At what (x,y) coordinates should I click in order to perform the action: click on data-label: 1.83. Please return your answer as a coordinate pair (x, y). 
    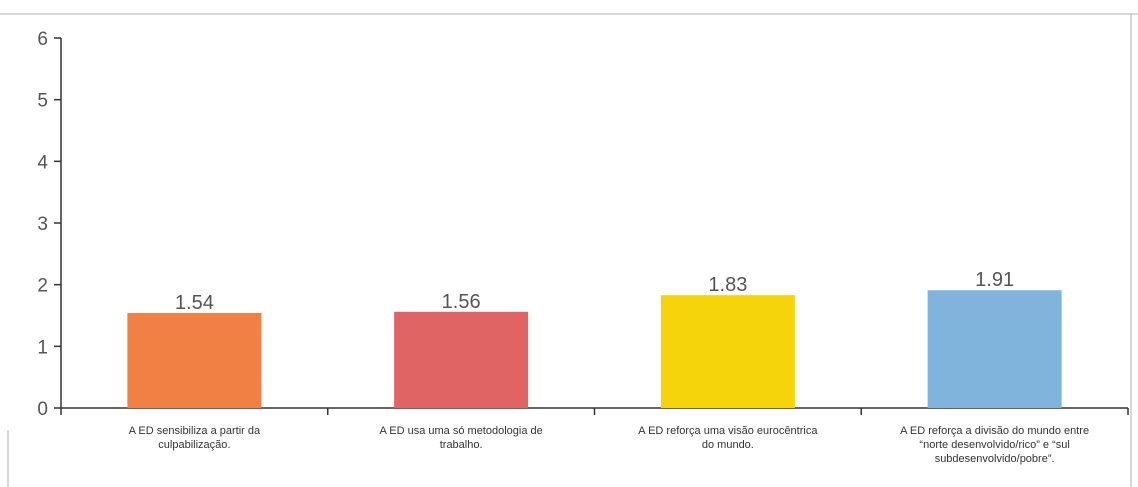
    Looking at the image, I should click on (727, 285).